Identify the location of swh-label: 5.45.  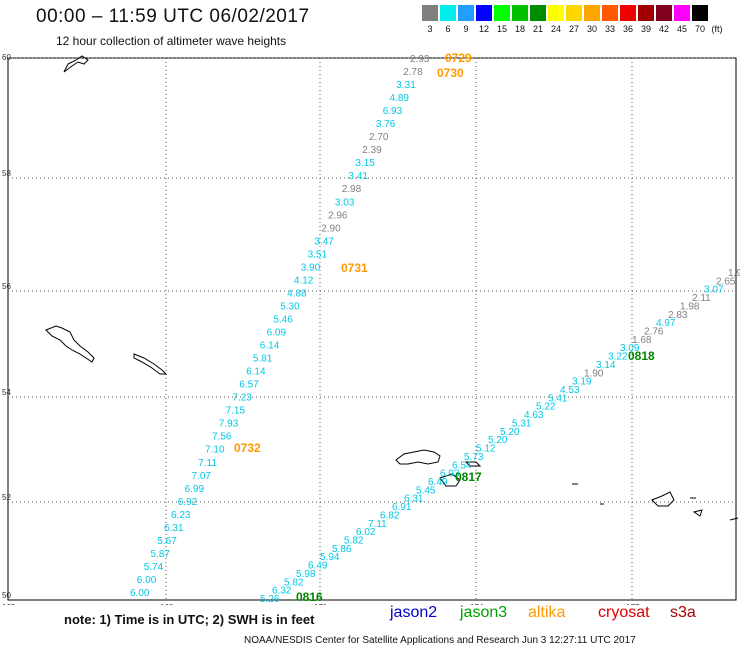
(426, 490).